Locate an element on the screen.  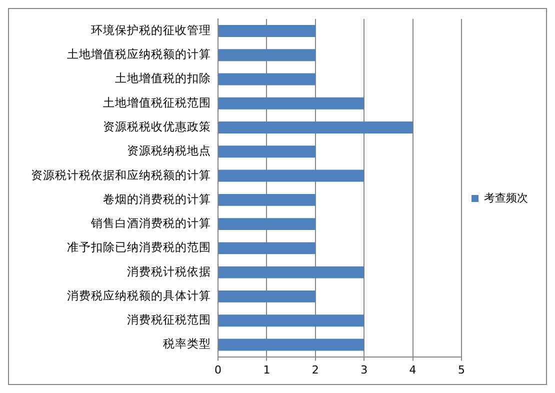
x-tick-label: 1 is located at coordinates (266, 369).